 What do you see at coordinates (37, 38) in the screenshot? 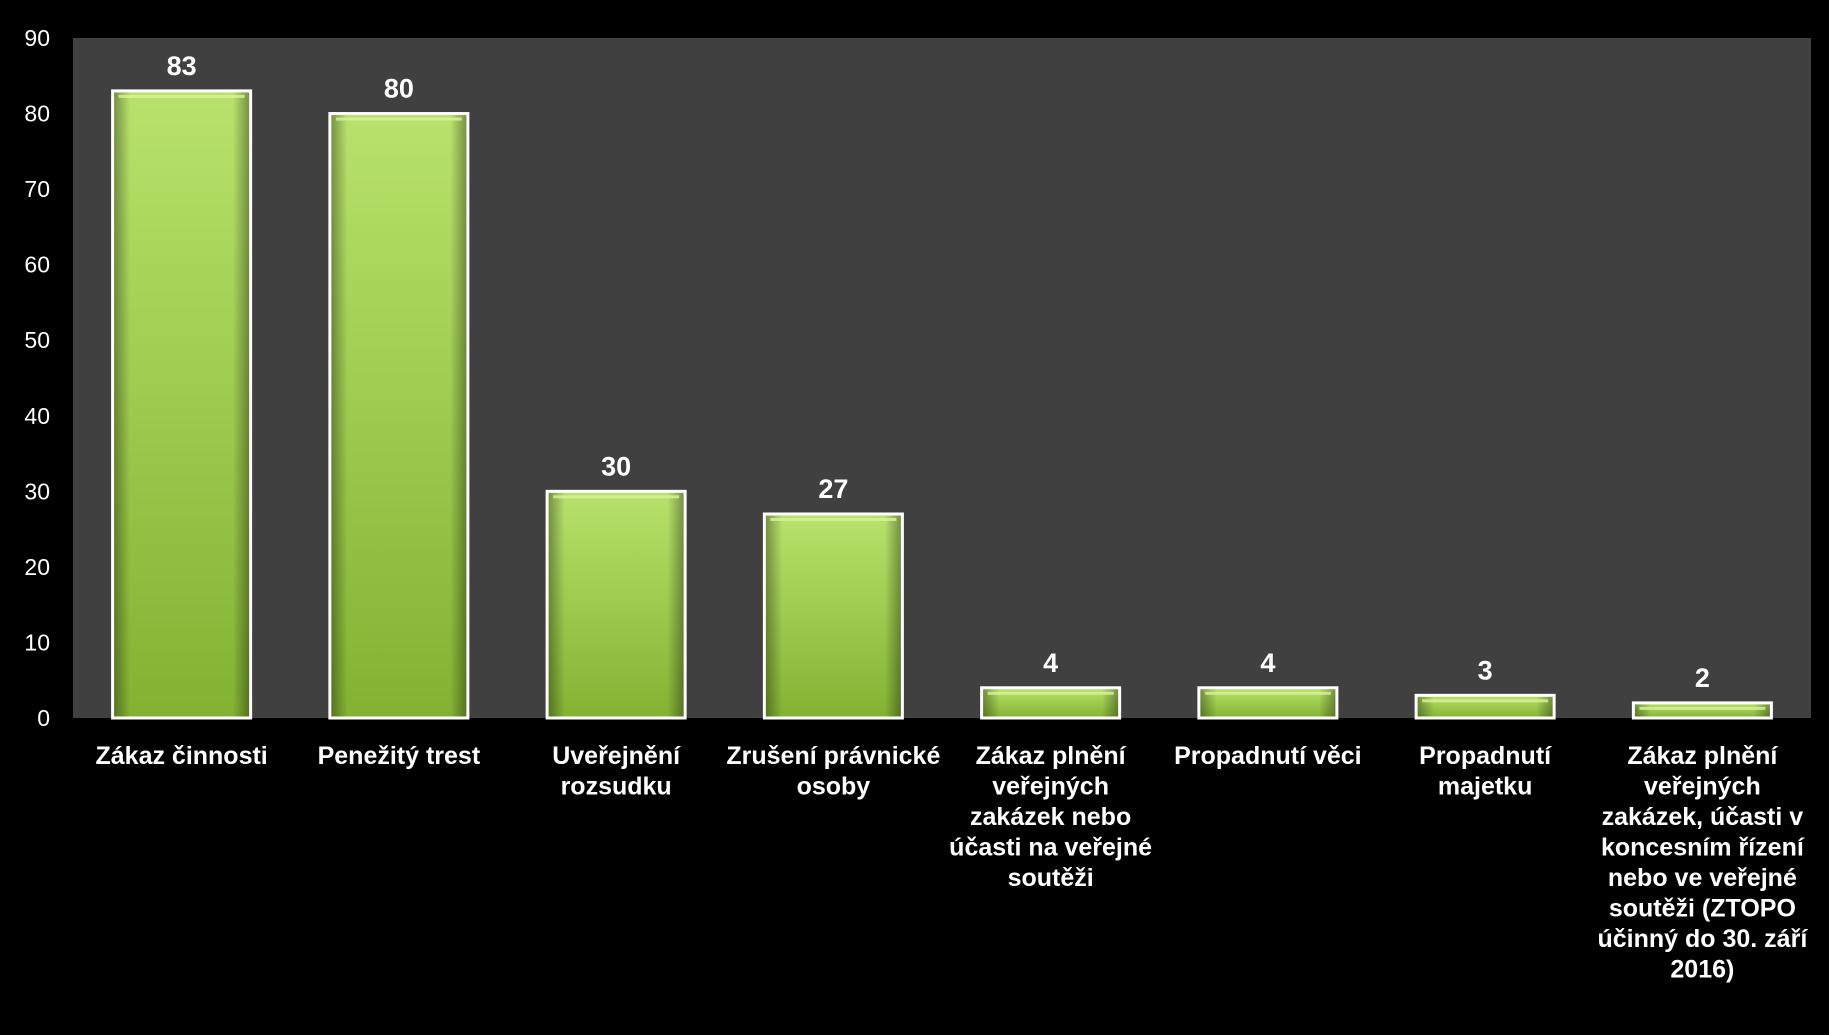
I see `y-tick-label: 90` at bounding box center [37, 38].